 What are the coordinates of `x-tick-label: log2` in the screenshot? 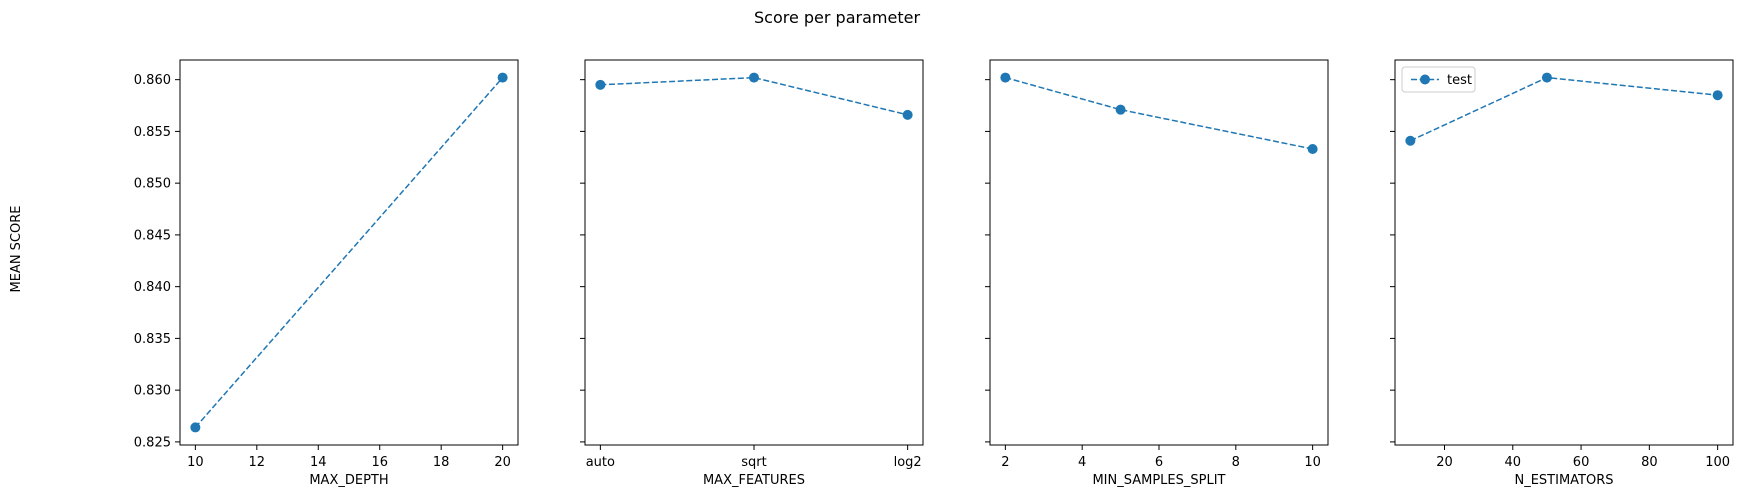 It's located at (908, 462).